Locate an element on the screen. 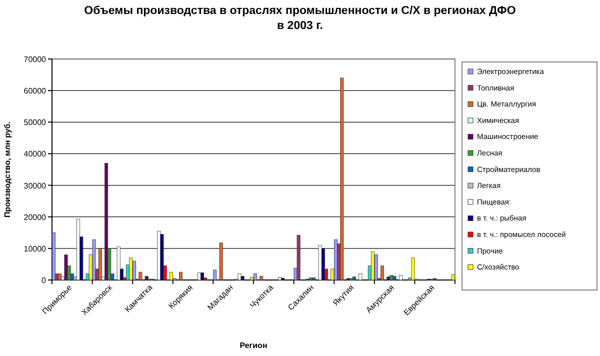 The image size is (600, 356). y-tick-label: 20000 is located at coordinates (35, 217).